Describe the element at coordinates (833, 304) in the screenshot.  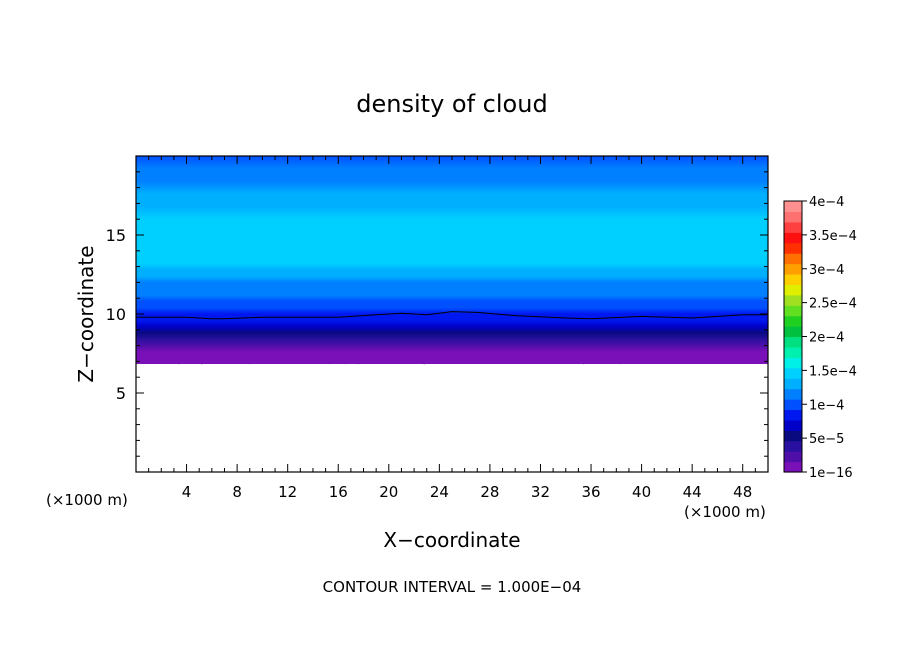
I see `colorbar-label: 2.5e−4` at that location.